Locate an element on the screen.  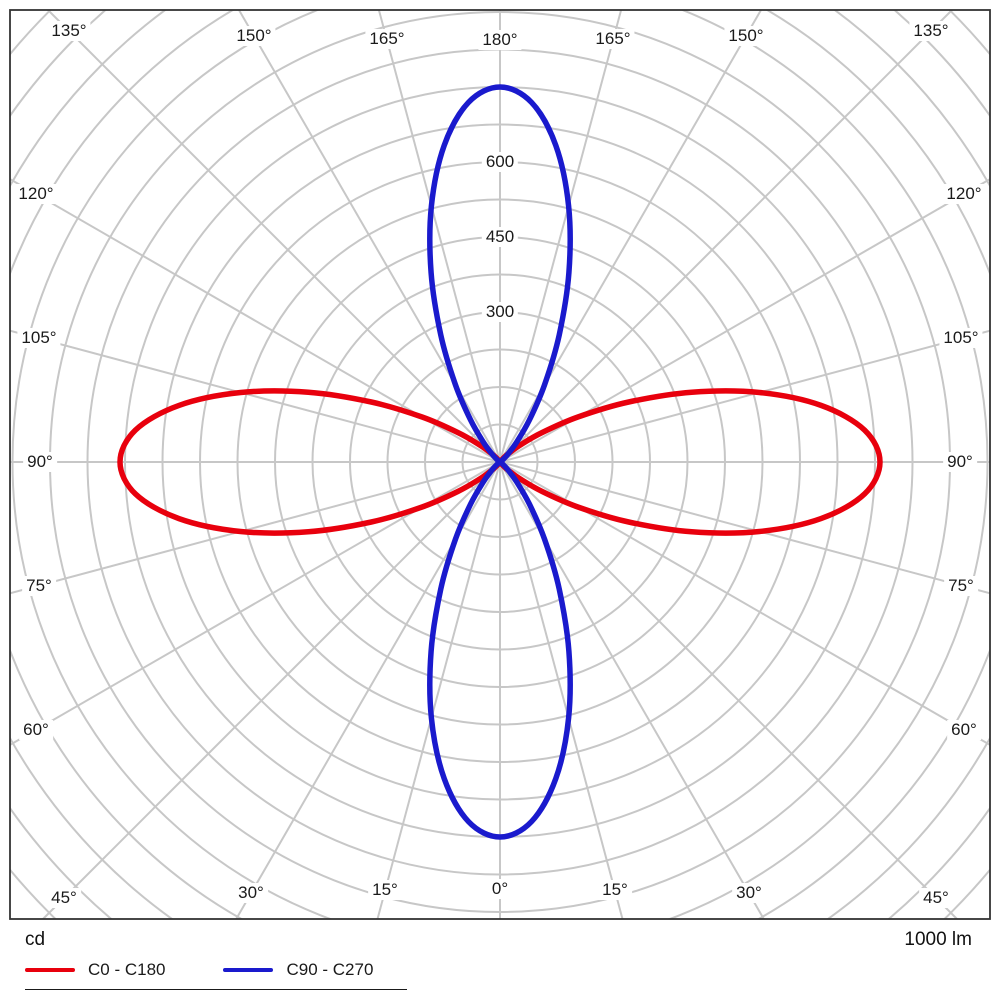
angle-label: 180° is located at coordinates (500, 40).